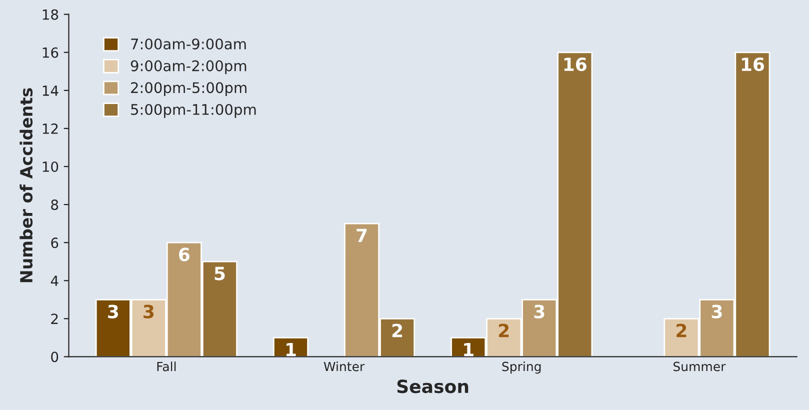 The height and width of the screenshot is (410, 809). What do you see at coordinates (54, 319) in the screenshot?
I see `y-tick-label: 2` at bounding box center [54, 319].